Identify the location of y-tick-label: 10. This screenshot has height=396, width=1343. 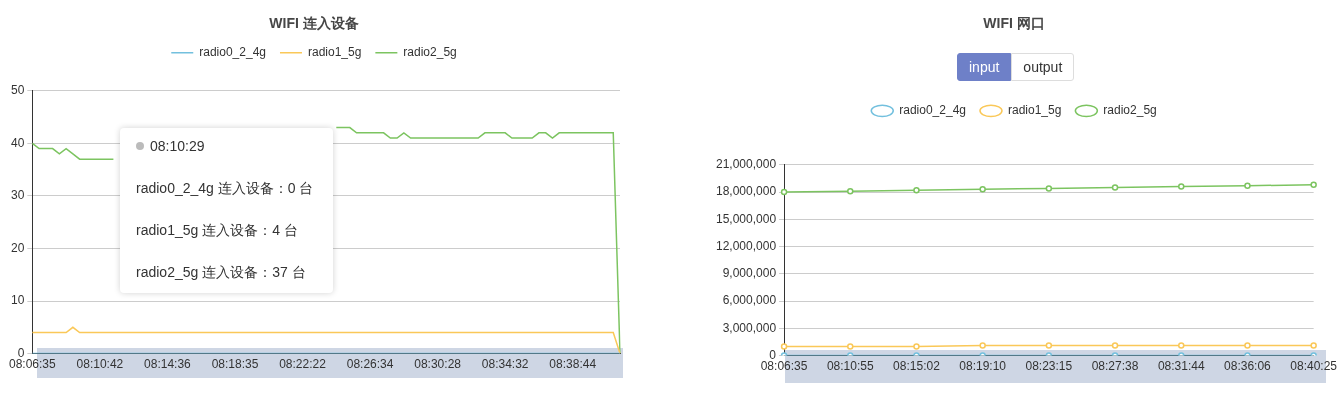
(17, 300).